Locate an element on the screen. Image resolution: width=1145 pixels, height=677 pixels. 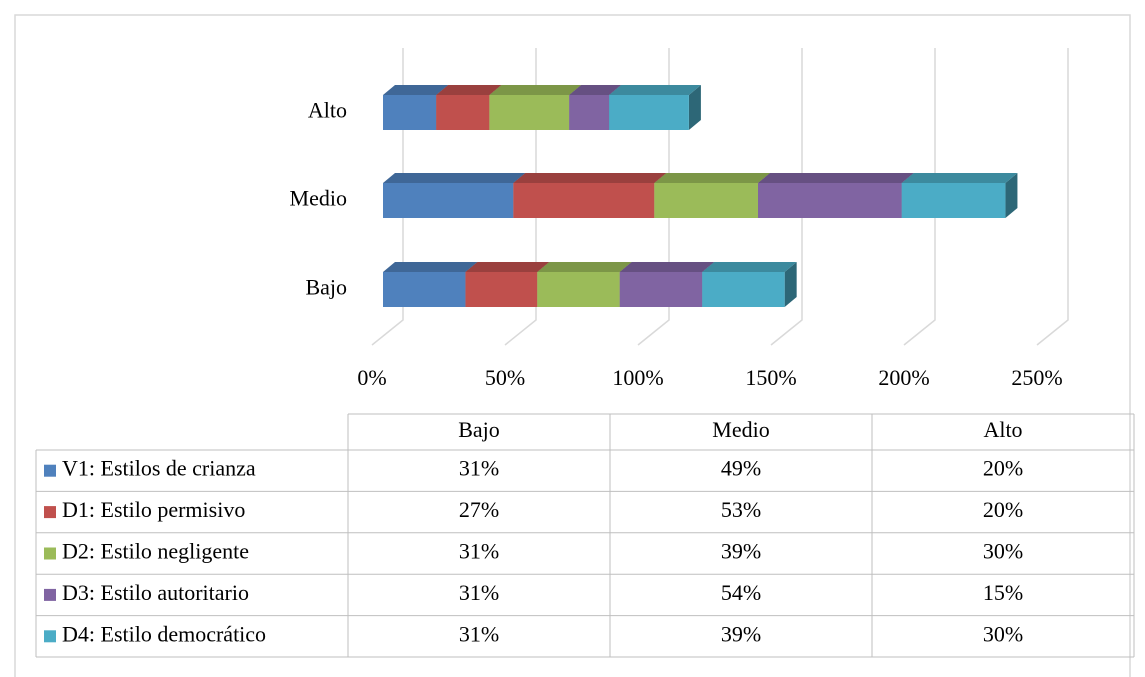
legend-label: D4: Estilo democrático is located at coordinates (164, 633).